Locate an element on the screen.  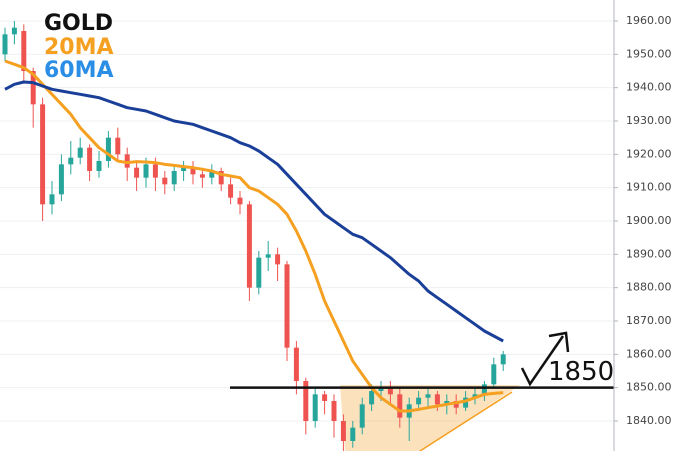
arrow is located at coordinates (542, 361).